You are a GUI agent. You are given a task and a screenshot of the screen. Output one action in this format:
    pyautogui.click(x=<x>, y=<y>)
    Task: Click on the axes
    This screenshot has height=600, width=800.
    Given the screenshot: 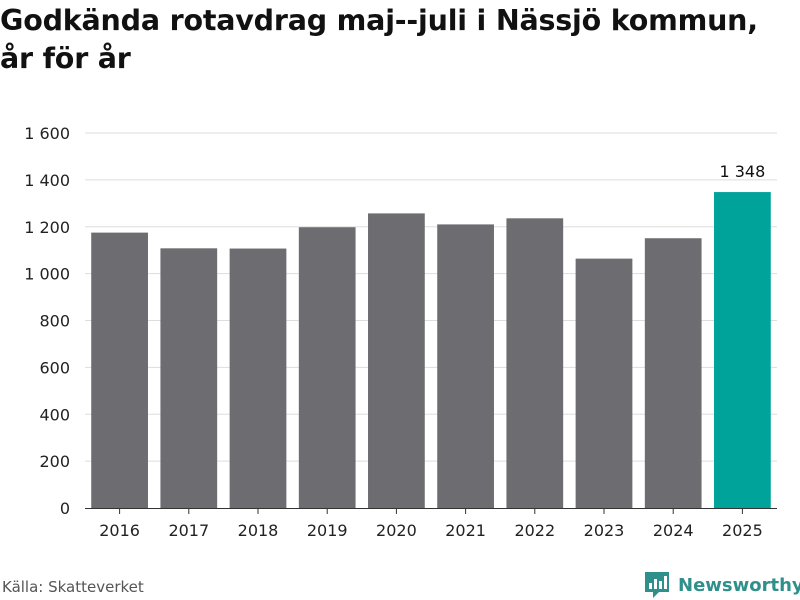 What is the action you would take?
    pyautogui.click(x=431, y=511)
    